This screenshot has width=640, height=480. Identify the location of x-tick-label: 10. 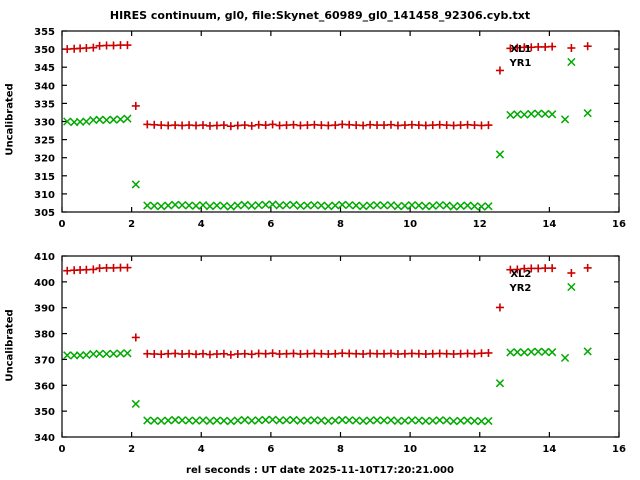
(410, 224).